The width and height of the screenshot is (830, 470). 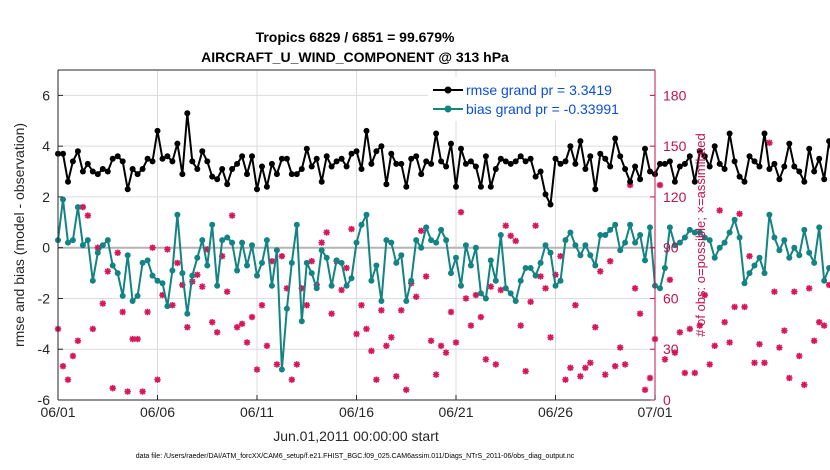 I want to click on chart-title-line2: AIRCRAFT_U_WIND_COMPONENT @ 313 hPa, so click(x=355, y=57).